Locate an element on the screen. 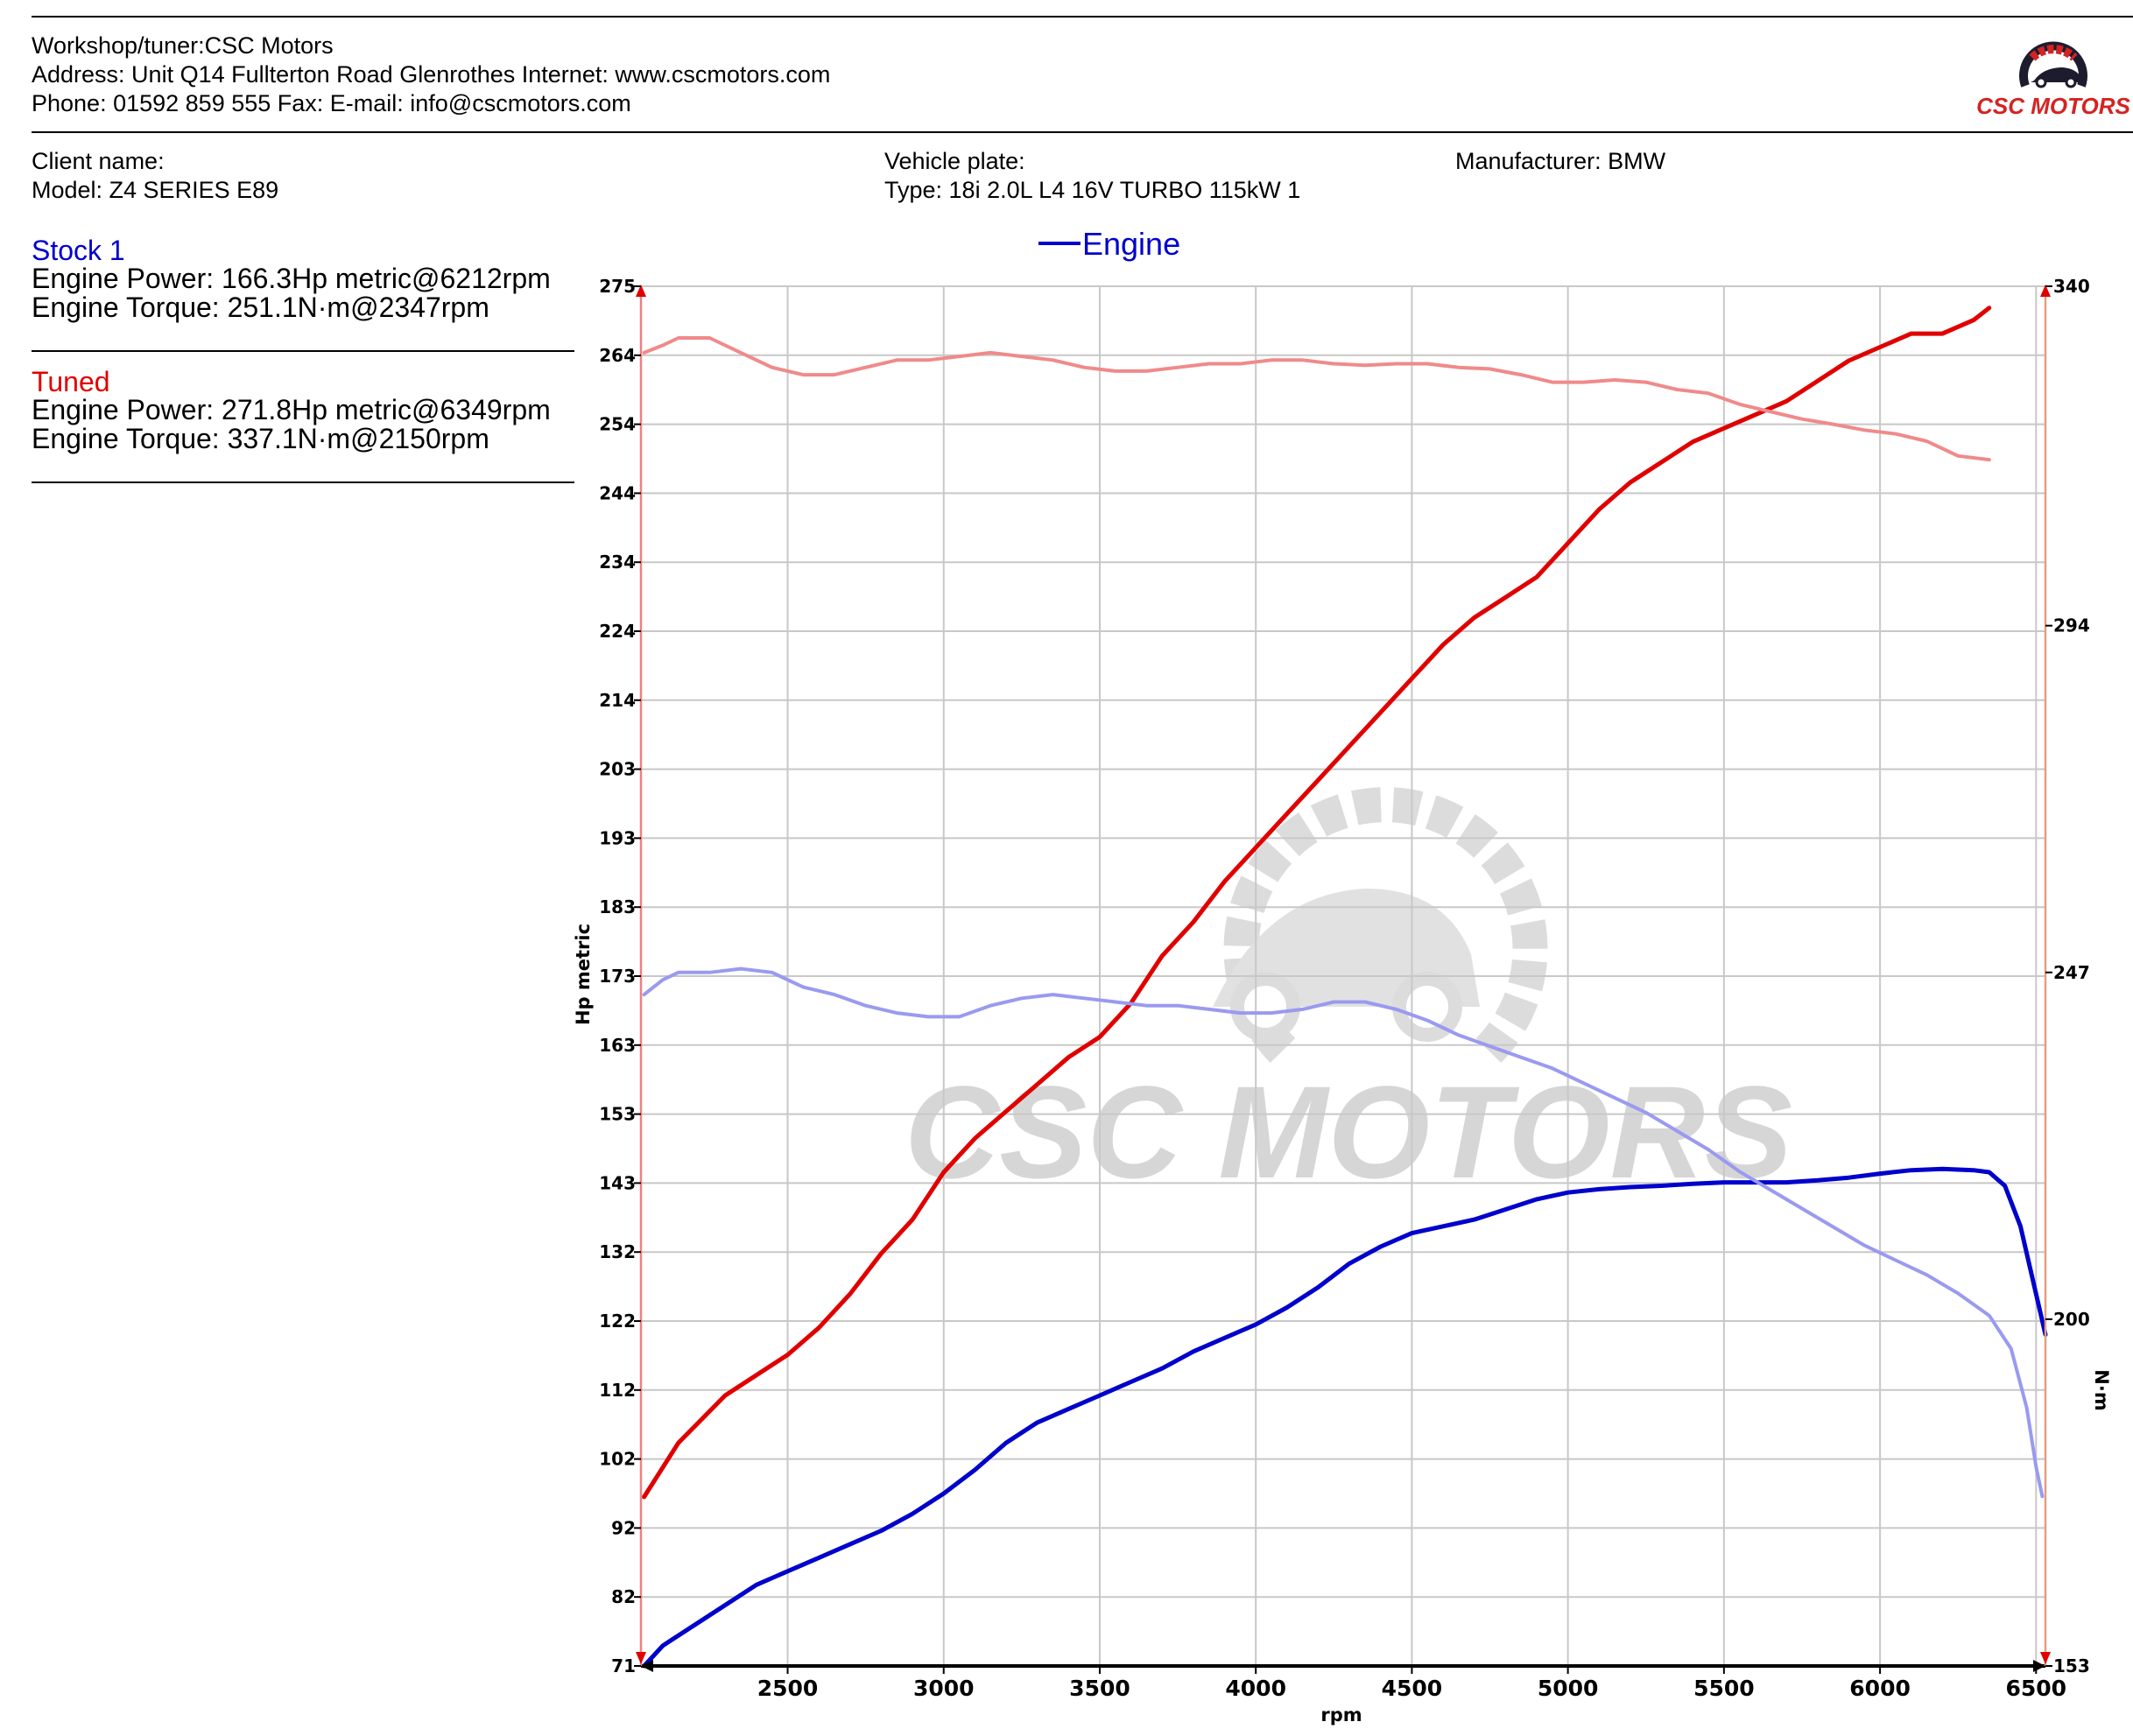 This screenshot has width=2133, height=1736. x-axis-arrow-left-icon is located at coordinates (647, 1666).